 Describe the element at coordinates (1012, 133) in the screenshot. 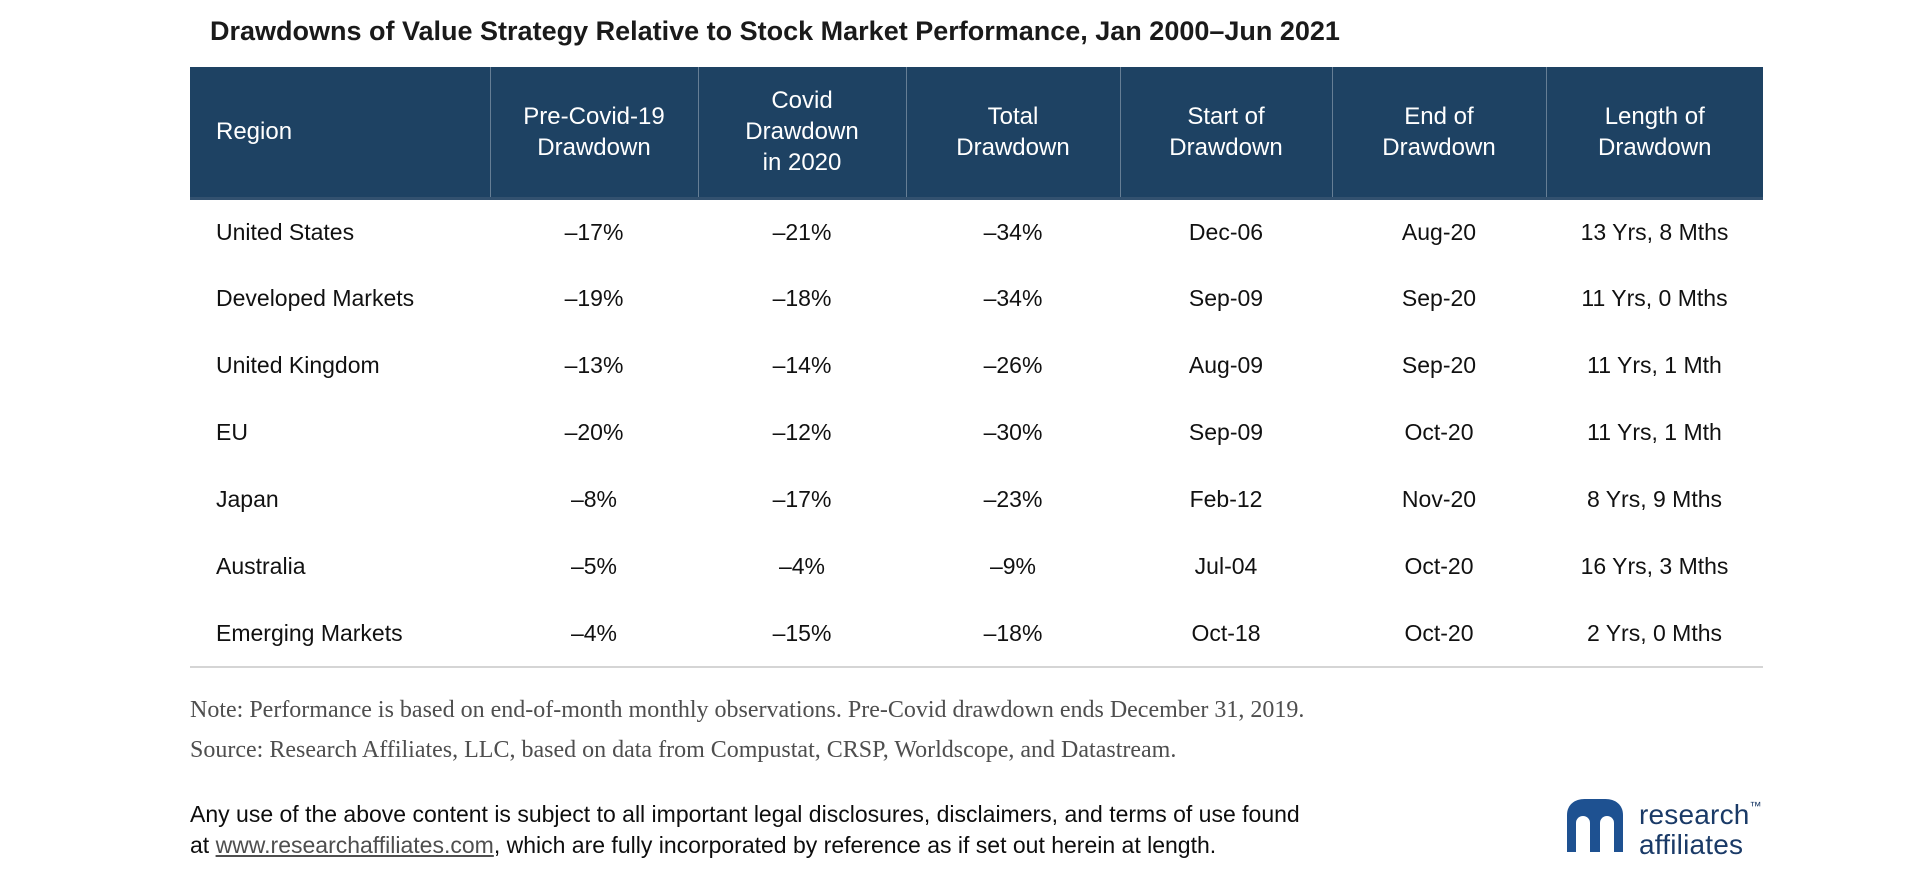

I see `column-header-total-drawdown: Total Drawdown` at that location.